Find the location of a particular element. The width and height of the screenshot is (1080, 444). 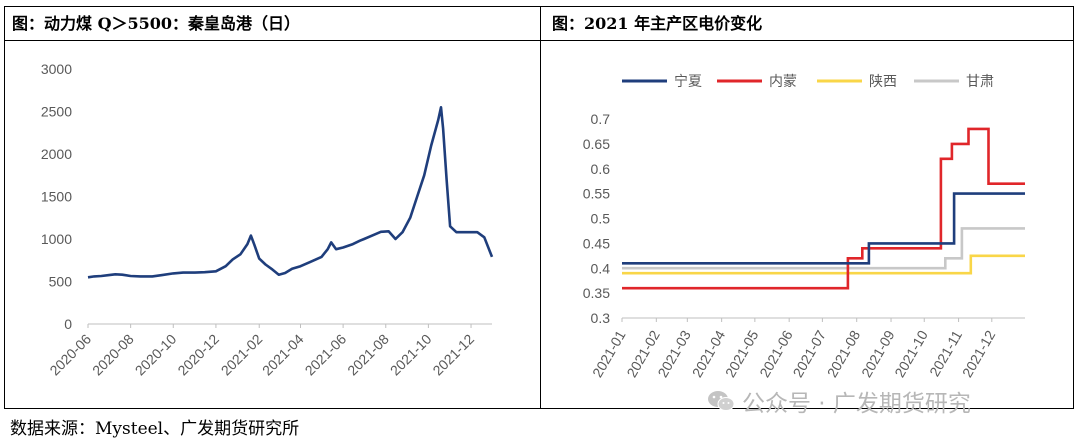

left-panel-title: 图：动力煤 Q＞5500：秦皇岛港（日） is located at coordinates (156, 23).